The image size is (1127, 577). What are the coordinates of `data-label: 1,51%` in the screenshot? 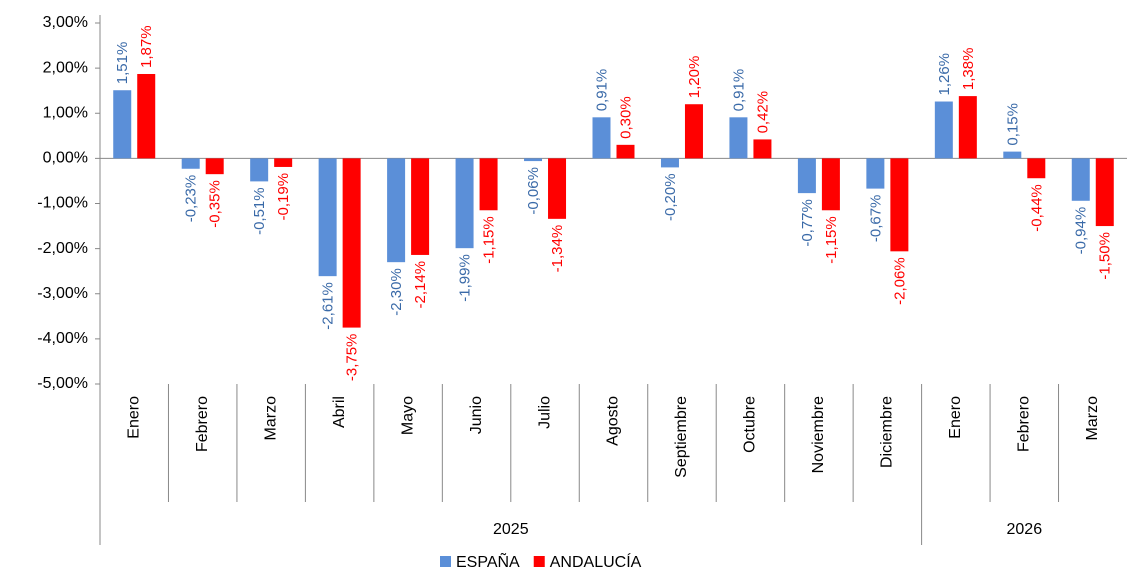 It's located at (122, 63).